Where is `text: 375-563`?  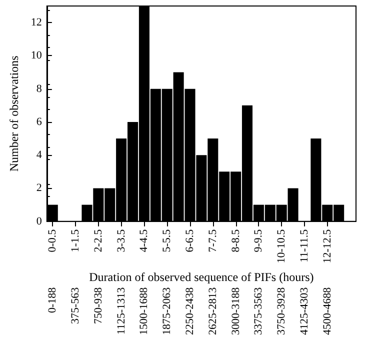 text: 375-563 is located at coordinates (76, 305).